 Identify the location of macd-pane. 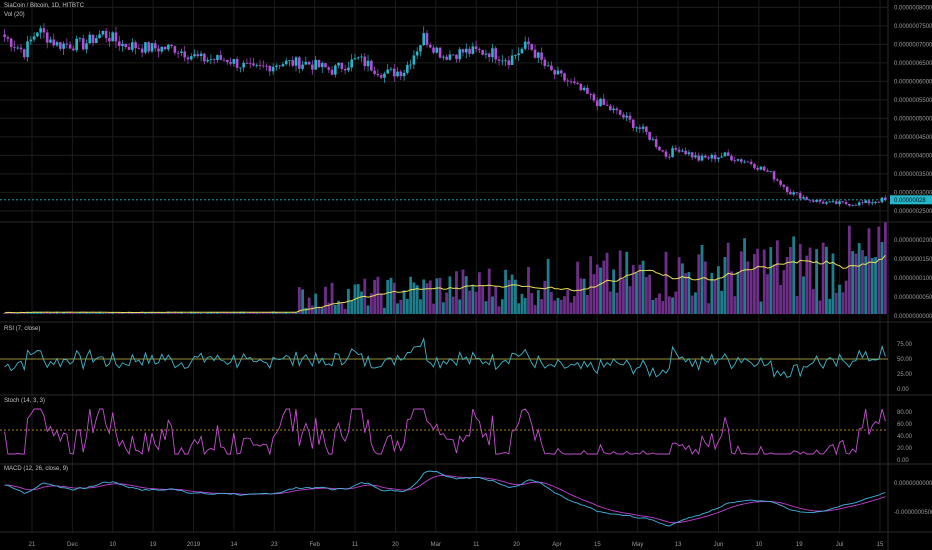
(445, 498).